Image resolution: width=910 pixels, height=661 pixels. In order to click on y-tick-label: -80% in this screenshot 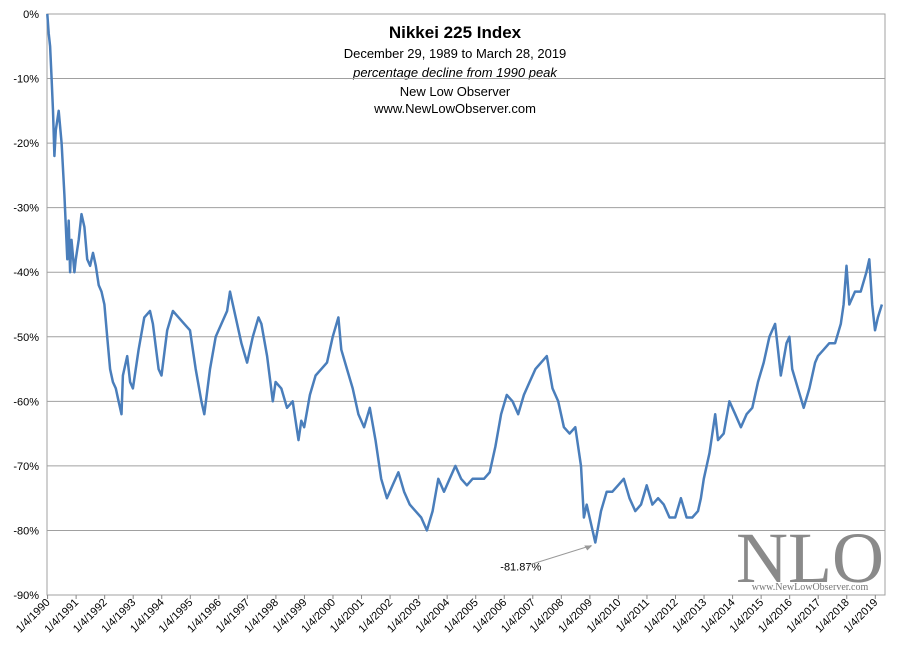, I will do `click(26, 531)`.